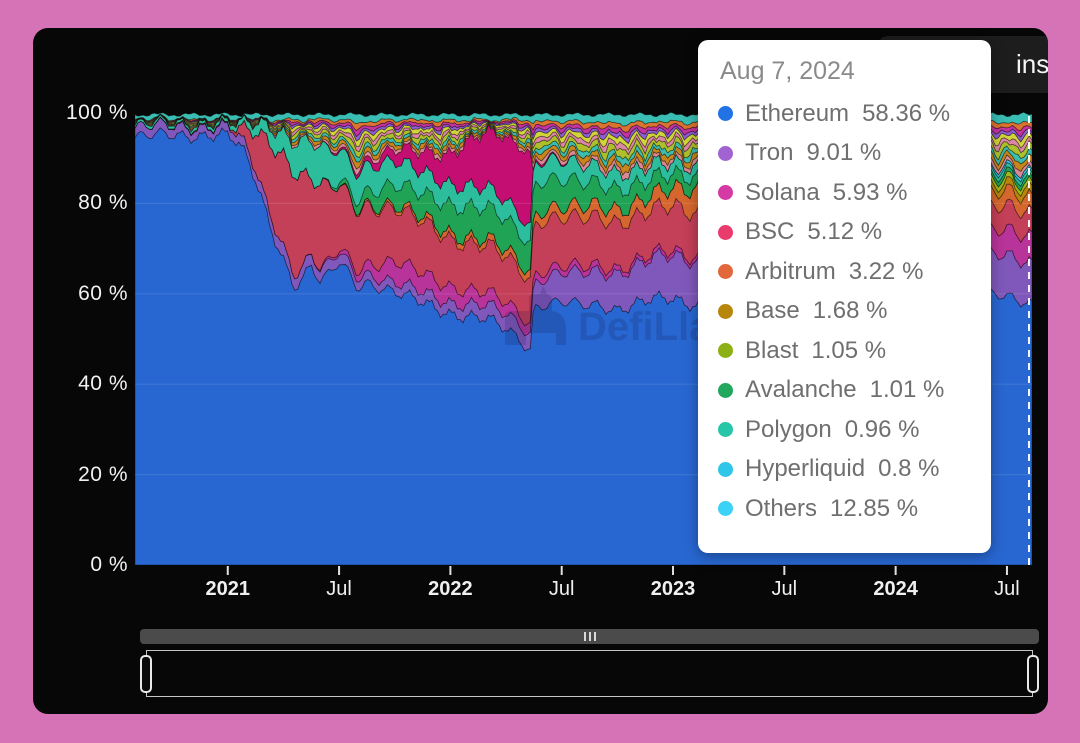 This screenshot has width=1080, height=743. I want to click on series-value: 1.68 %, so click(850, 311).